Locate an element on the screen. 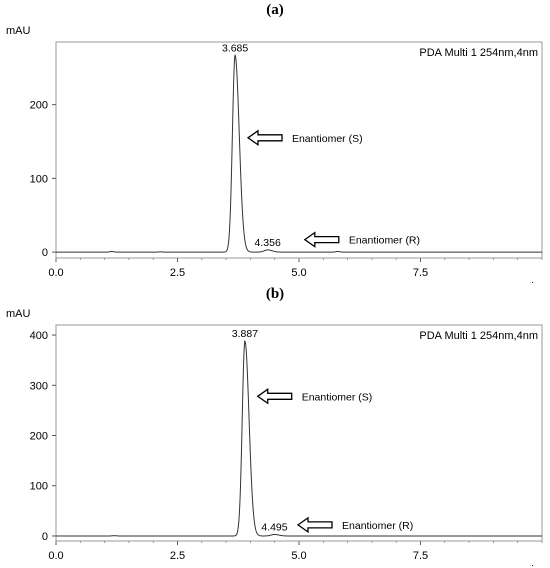  panel-label-a: (a) is located at coordinates (275, 10).